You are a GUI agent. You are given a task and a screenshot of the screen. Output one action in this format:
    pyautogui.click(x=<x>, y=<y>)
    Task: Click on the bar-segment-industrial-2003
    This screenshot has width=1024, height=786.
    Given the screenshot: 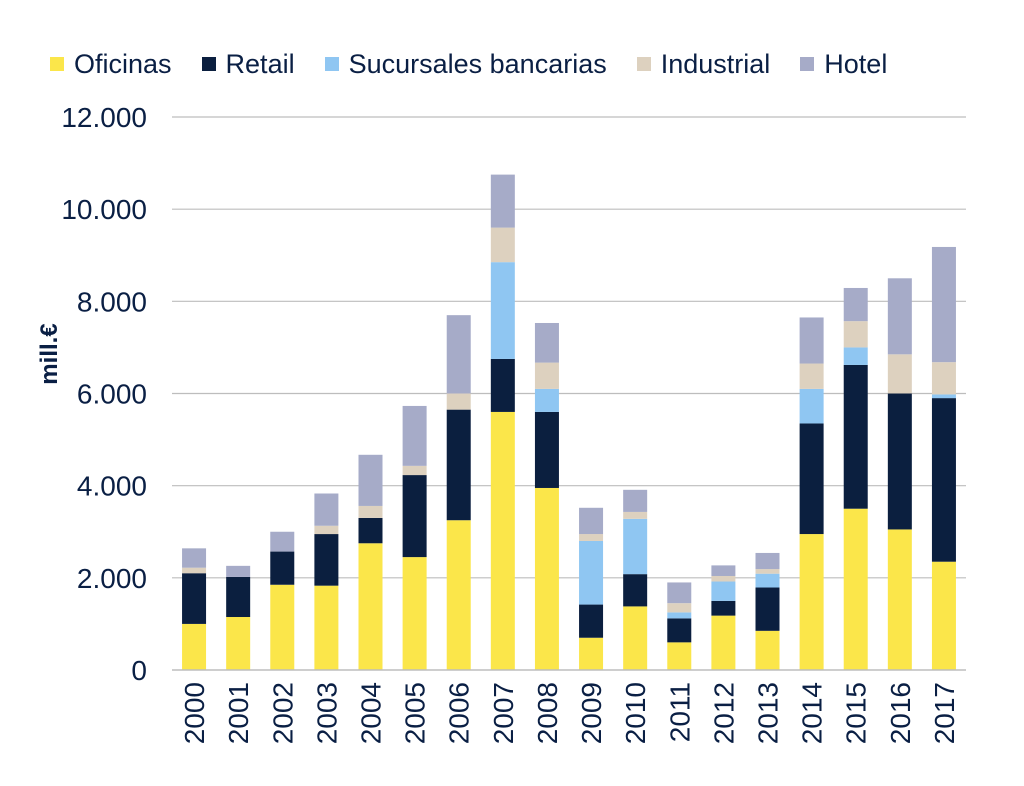 What is the action you would take?
    pyautogui.click(x=326, y=530)
    